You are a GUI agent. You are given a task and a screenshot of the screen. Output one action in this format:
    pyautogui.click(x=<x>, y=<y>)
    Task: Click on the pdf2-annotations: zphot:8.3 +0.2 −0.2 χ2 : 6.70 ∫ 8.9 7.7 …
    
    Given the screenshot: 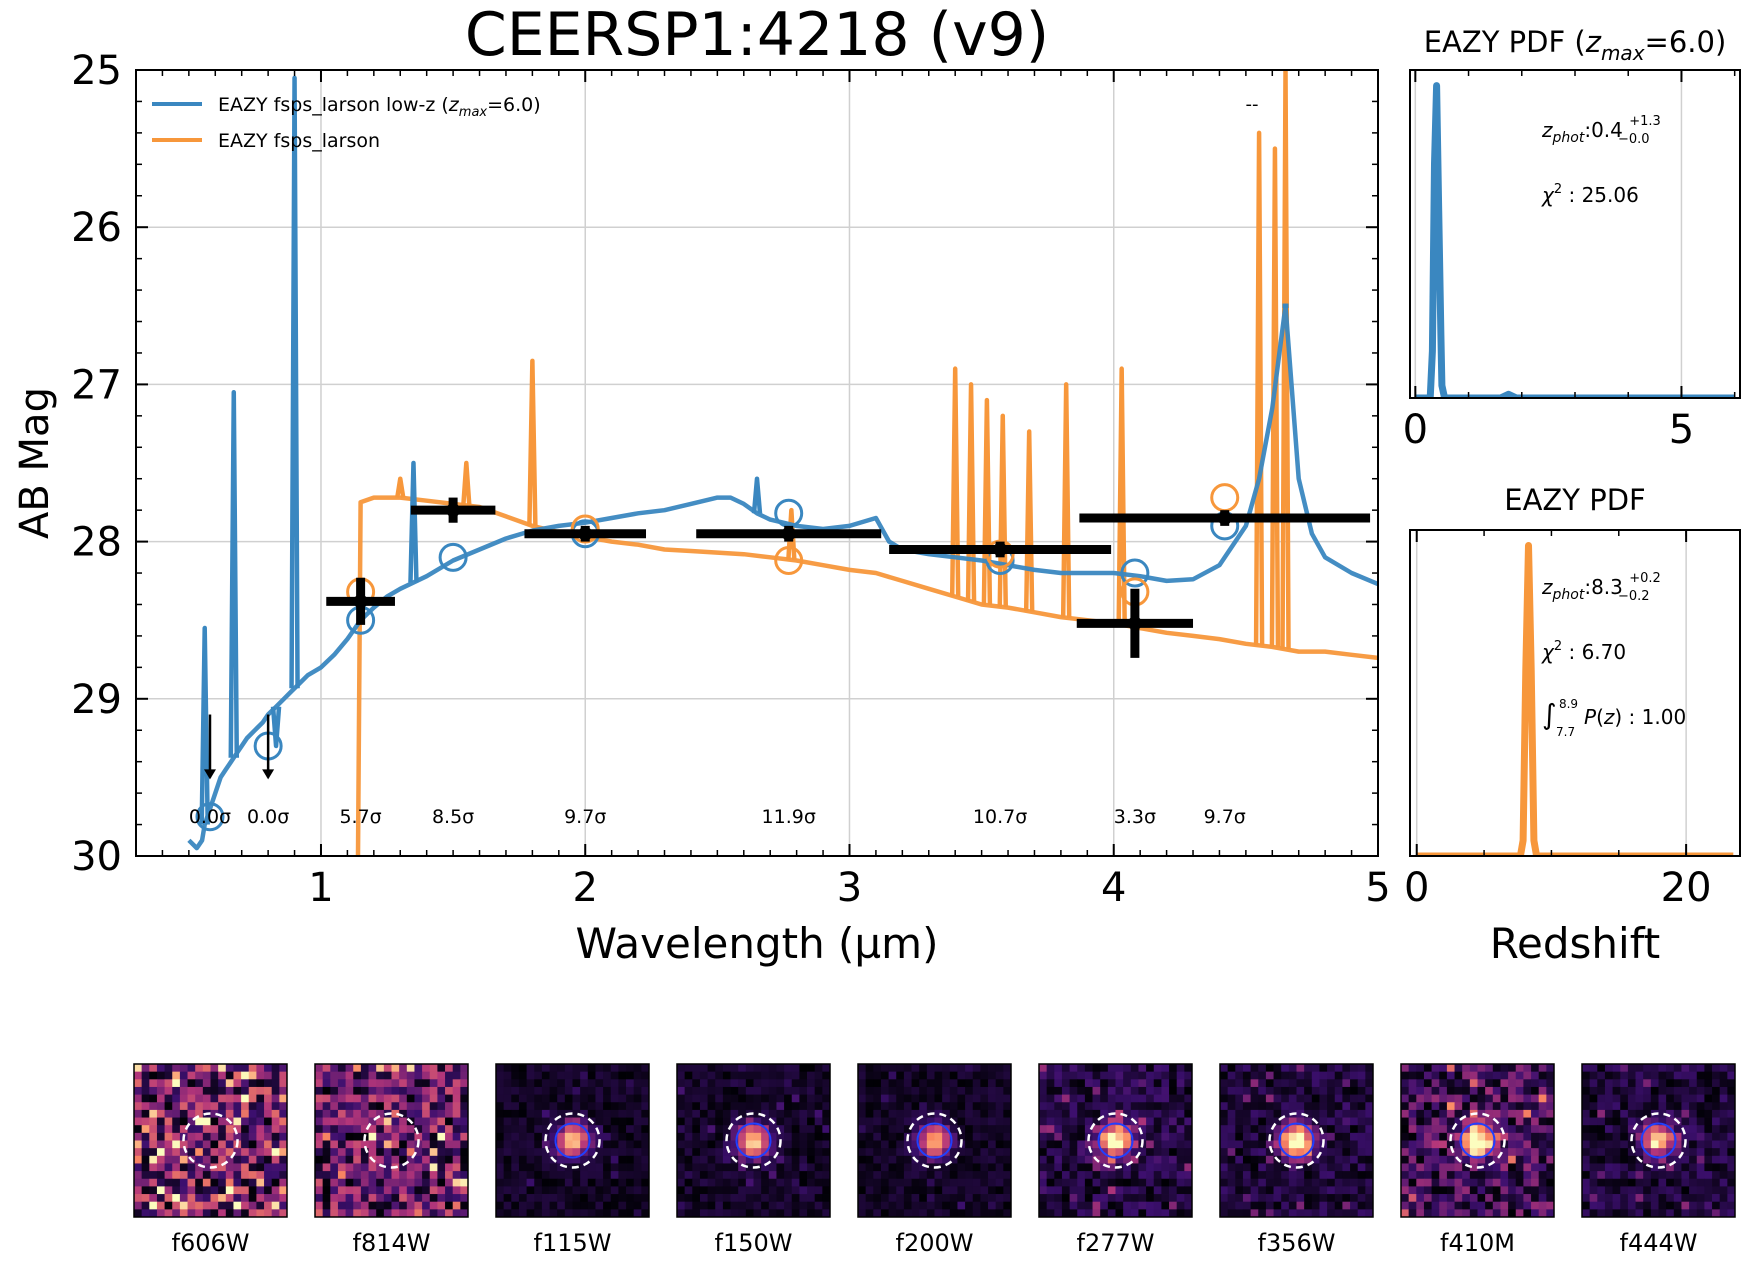 What is the action you would take?
    pyautogui.click(x=1613, y=655)
    